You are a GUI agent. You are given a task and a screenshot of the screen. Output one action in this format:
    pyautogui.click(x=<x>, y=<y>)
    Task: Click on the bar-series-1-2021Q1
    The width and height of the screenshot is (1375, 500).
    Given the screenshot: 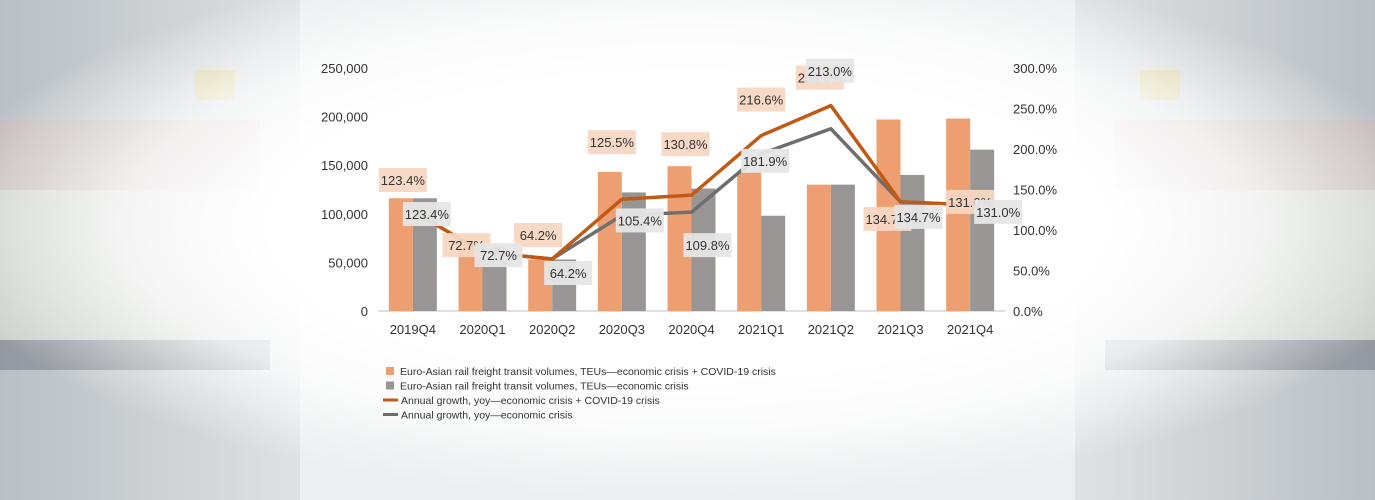 What is the action you would take?
    pyautogui.click(x=749, y=241)
    